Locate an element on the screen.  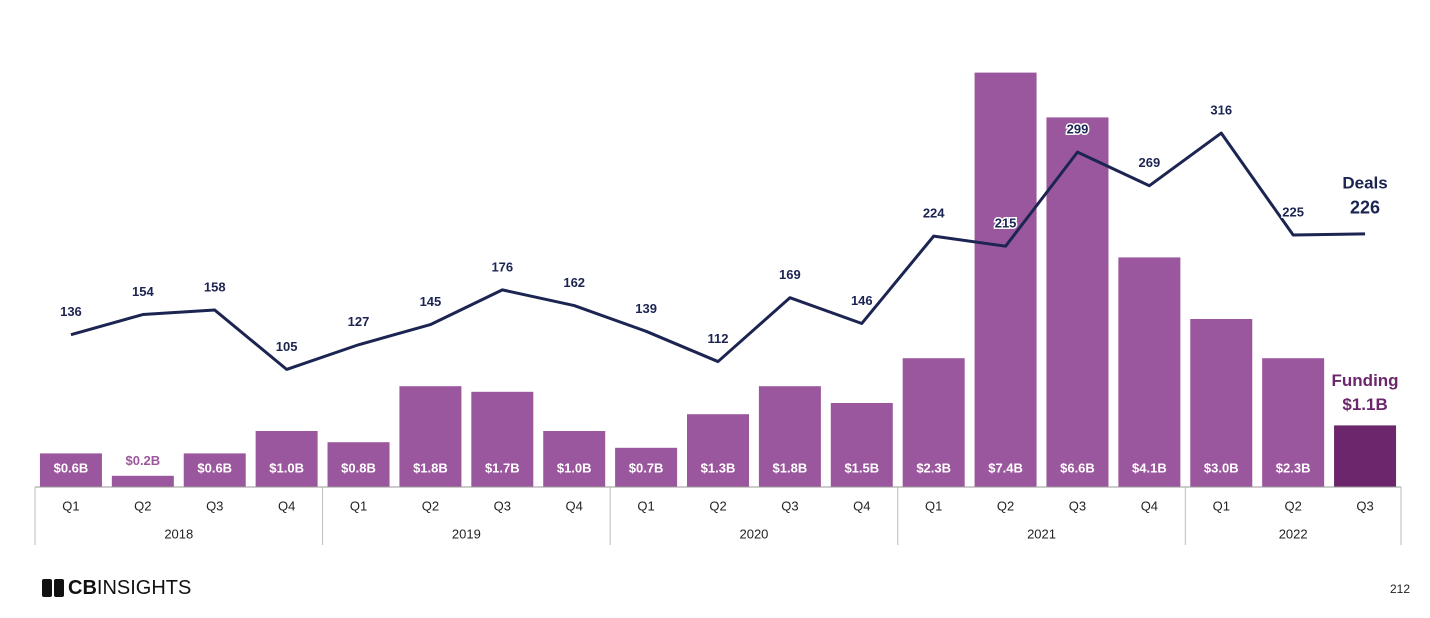
bar-value-label: $0.2B is located at coordinates (142, 460).